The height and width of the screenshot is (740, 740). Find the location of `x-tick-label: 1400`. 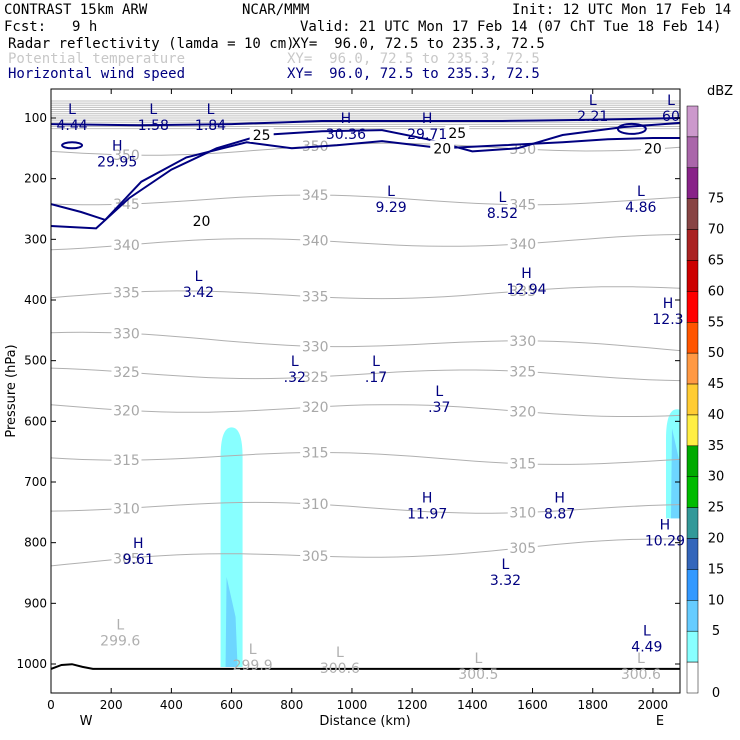

x-tick-label: 1400 is located at coordinates (472, 705).